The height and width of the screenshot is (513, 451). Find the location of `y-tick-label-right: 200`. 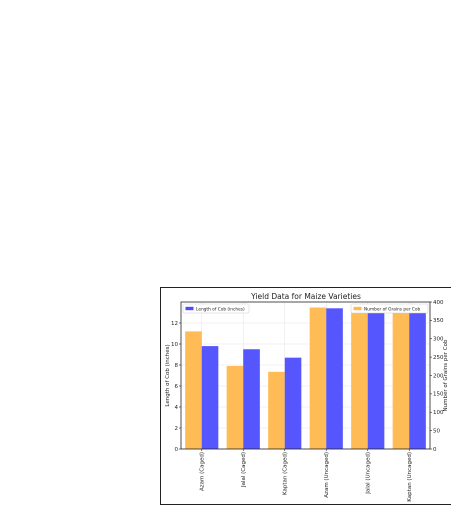

y-tick-label-right: 200 is located at coordinates (438, 376).